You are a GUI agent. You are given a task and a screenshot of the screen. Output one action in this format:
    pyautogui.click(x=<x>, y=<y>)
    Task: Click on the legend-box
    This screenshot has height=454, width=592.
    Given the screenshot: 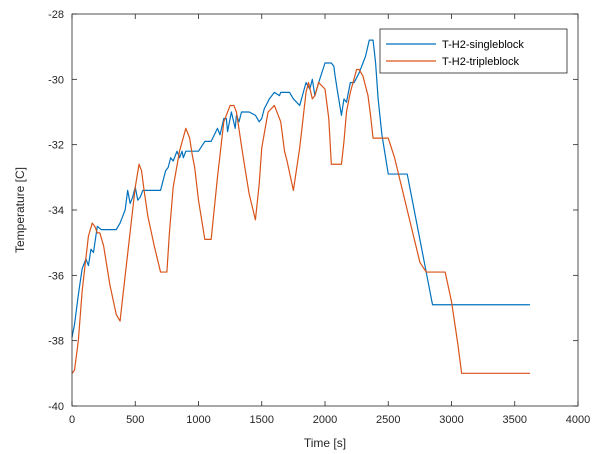 What is the action you would take?
    pyautogui.click(x=473, y=51)
    